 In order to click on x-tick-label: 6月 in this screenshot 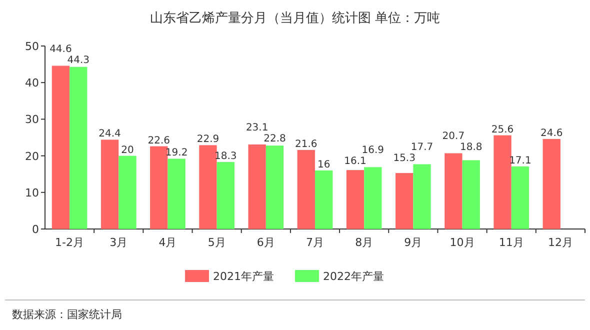, I will do `click(265, 242)`.